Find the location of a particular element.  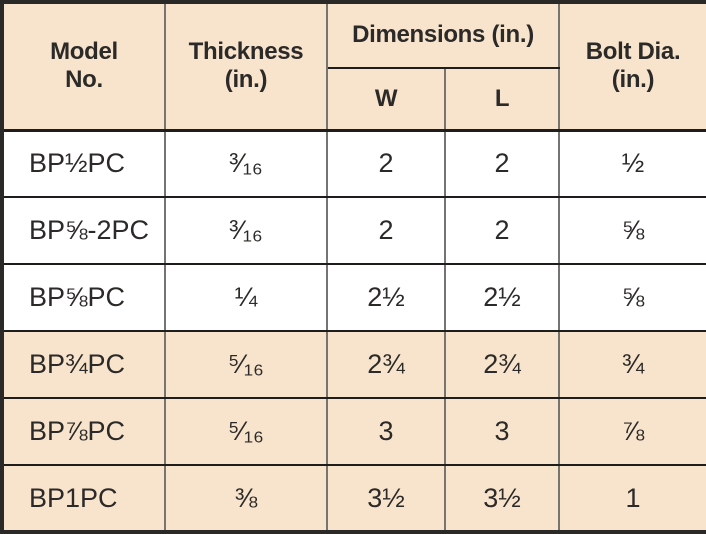

table-row: BP⅞PC ⁵⁄₁₆ 3 3 ⅞ is located at coordinates (353, 431).